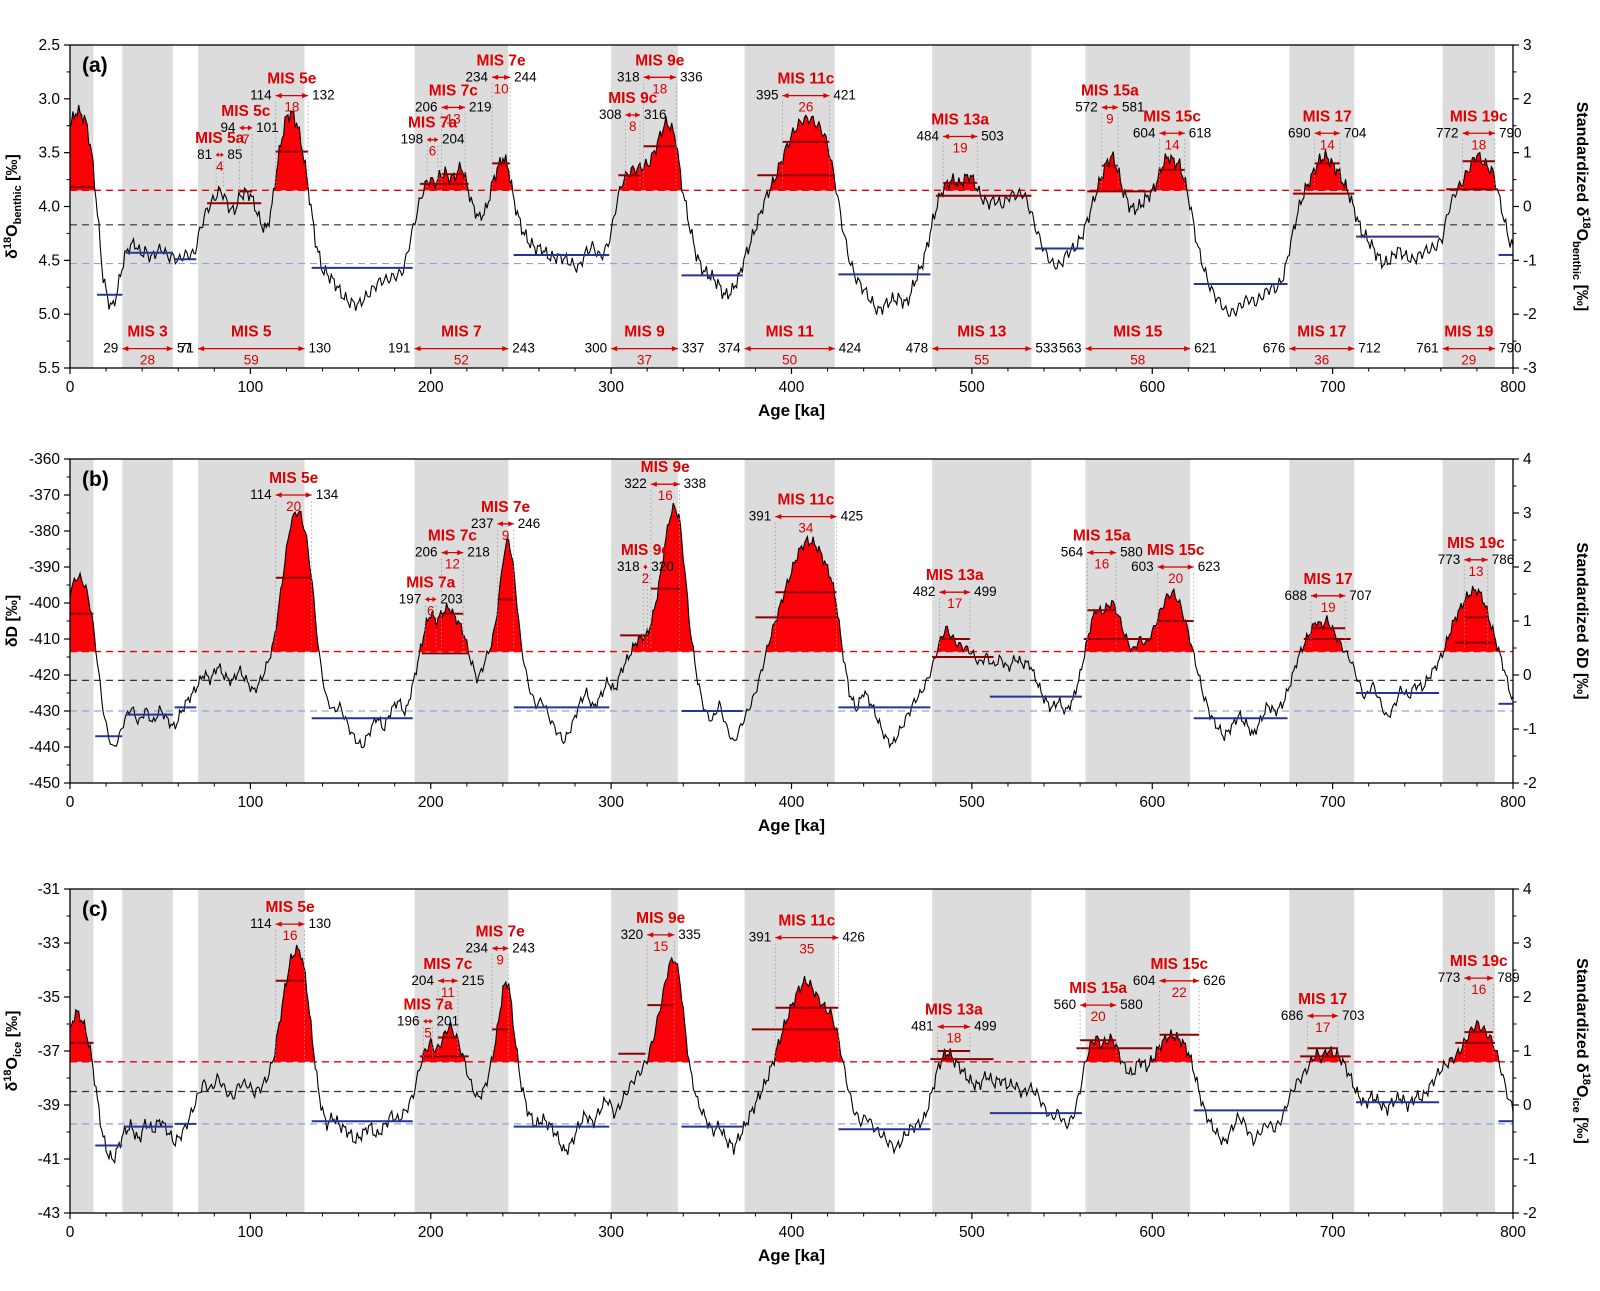 The image size is (1600, 1291). I want to click on svg-text: 772, so click(1447, 132).